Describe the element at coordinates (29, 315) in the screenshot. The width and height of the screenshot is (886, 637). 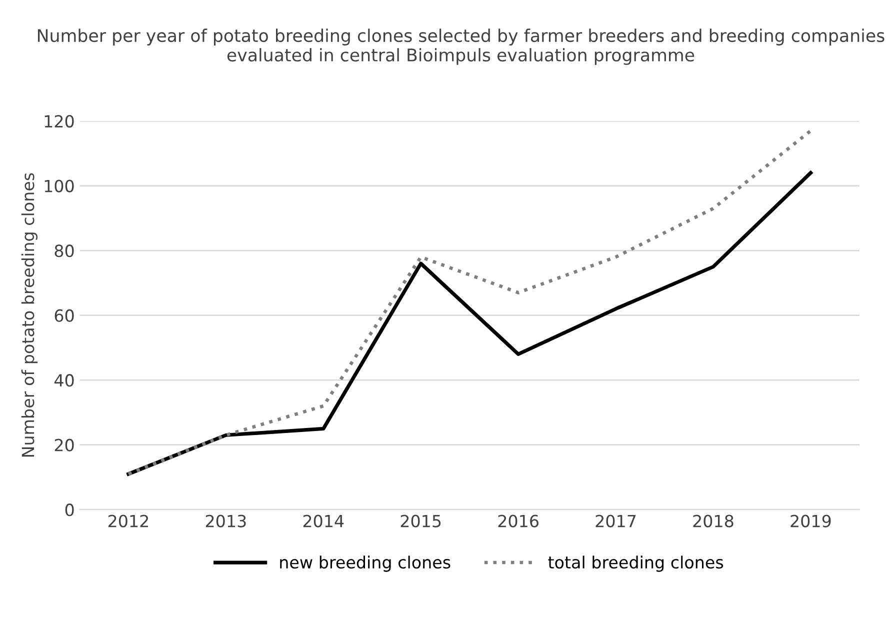
I see `y-axis-title: Number of potato breeding clones` at that location.